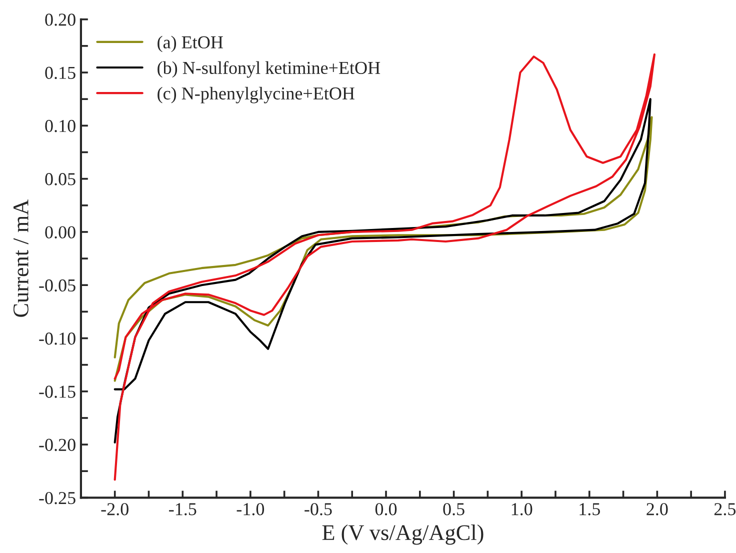  Describe the element at coordinates (60, 20) in the screenshot. I see `y-tick-label: 0.20` at that location.